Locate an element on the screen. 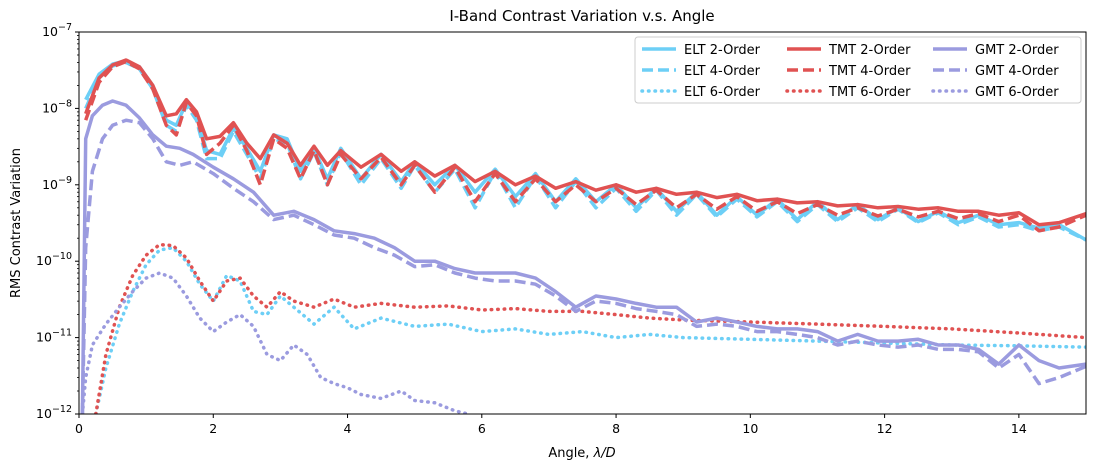  y-tick-label: 10⁻⁸ is located at coordinates (57, 106).